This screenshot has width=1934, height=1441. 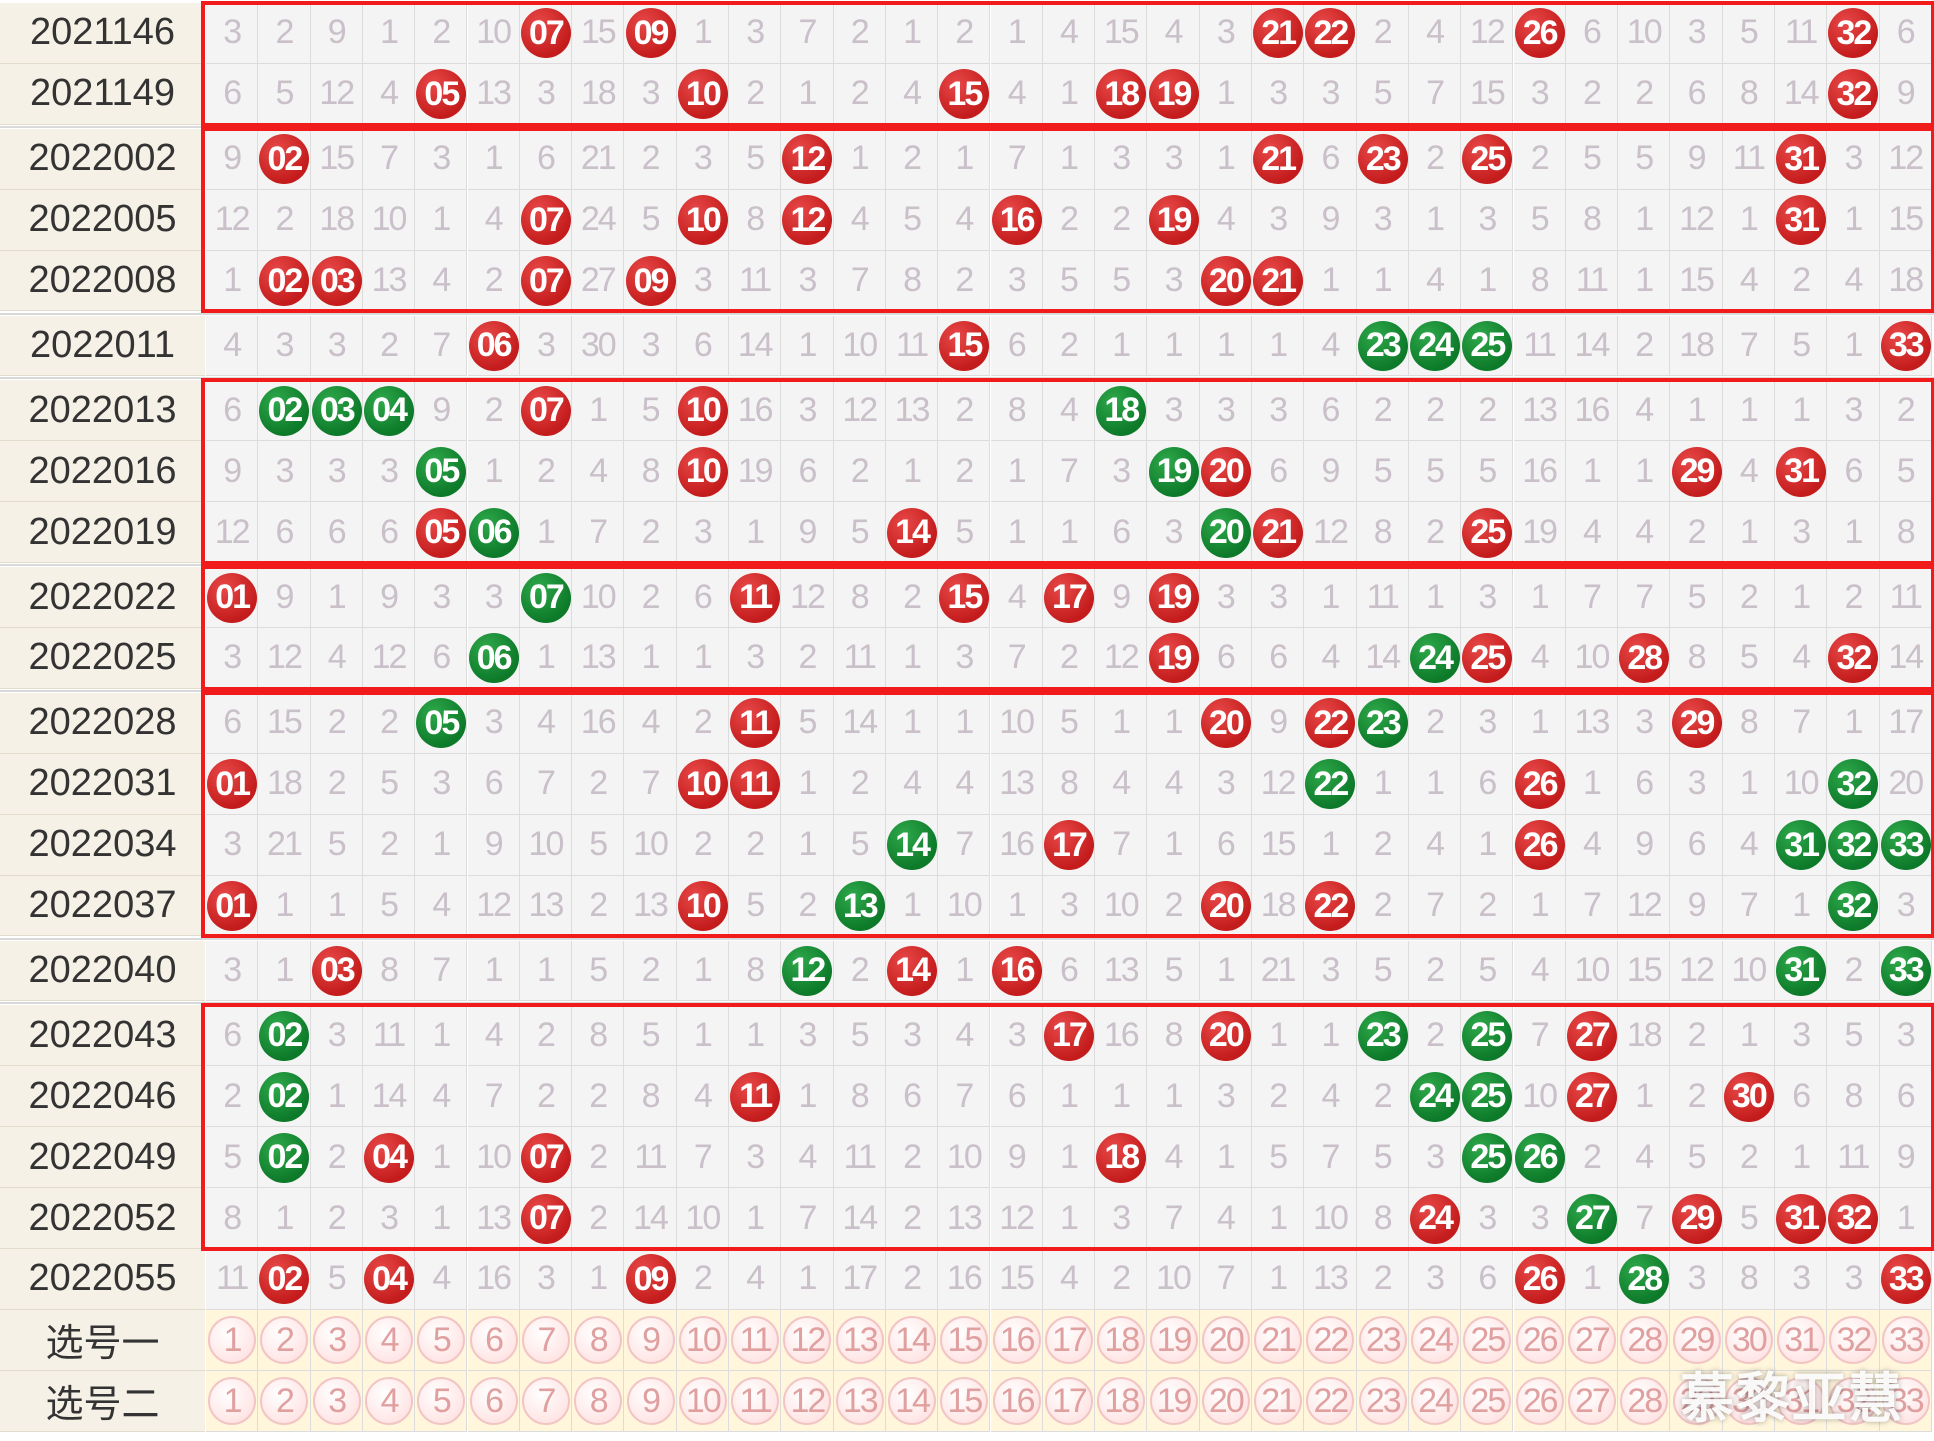 What do you see at coordinates (1539, 472) in the screenshot?
I see `omission-cell: 16` at bounding box center [1539, 472].